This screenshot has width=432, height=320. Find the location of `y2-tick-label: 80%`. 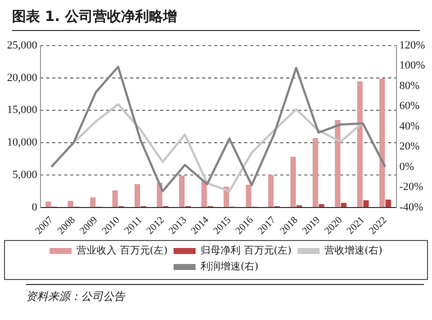

y2-tick-label: 80% is located at coordinates (409, 86).